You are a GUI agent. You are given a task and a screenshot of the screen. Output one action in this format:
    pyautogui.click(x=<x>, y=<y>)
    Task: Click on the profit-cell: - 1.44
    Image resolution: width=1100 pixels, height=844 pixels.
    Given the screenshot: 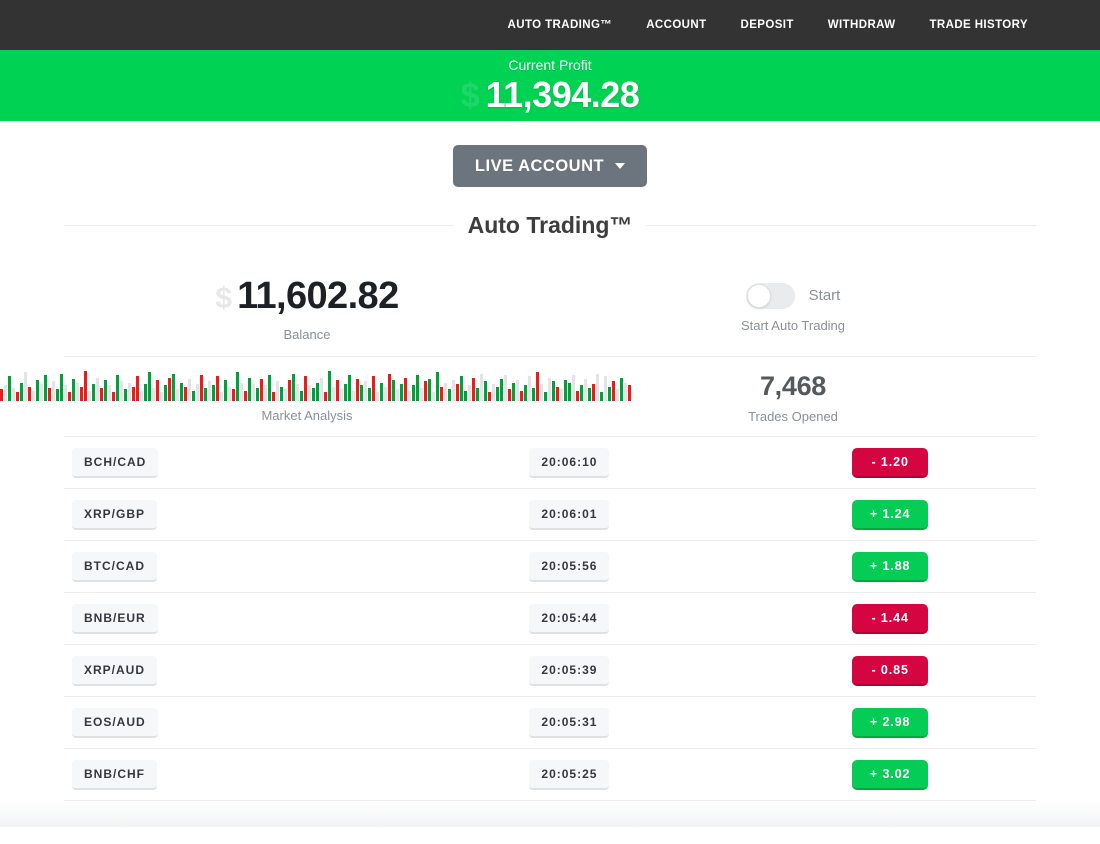 What is the action you would take?
    pyautogui.click(x=890, y=618)
    